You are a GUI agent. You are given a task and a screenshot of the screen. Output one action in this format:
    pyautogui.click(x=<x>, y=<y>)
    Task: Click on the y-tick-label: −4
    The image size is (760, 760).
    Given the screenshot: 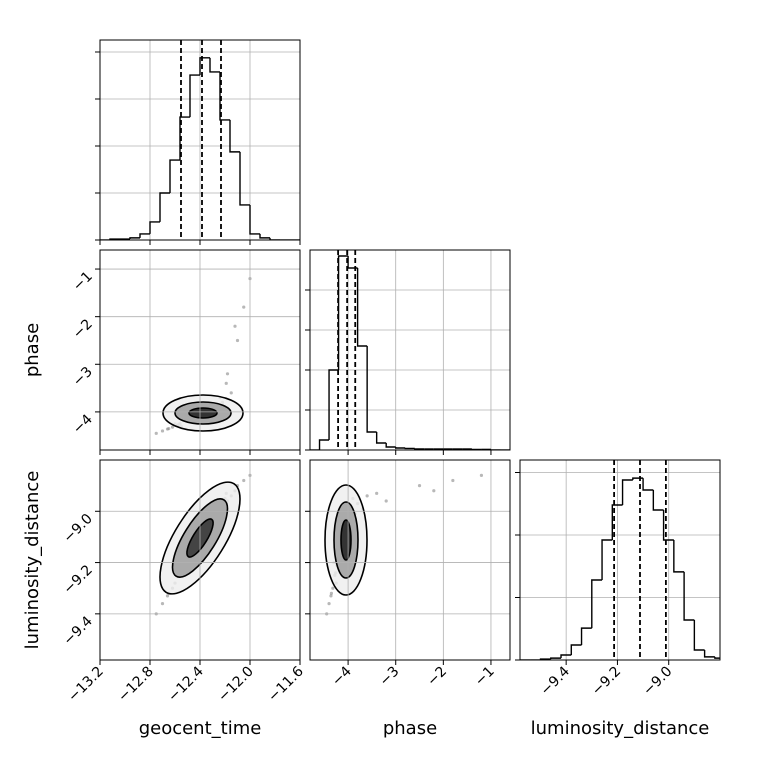 What is the action you would take?
    pyautogui.click(x=83, y=424)
    